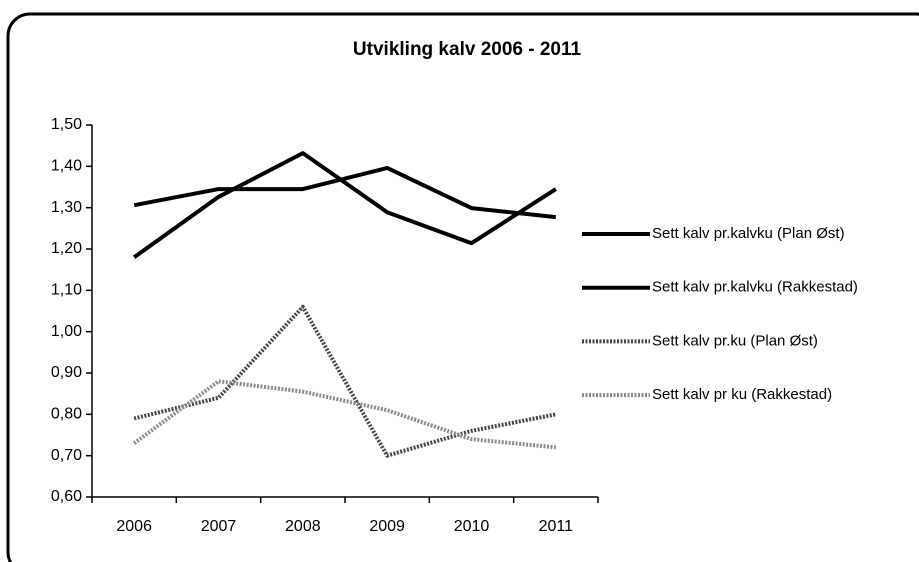 The image size is (919, 562). I want to click on y-tick-label: 0,70, so click(66, 455).